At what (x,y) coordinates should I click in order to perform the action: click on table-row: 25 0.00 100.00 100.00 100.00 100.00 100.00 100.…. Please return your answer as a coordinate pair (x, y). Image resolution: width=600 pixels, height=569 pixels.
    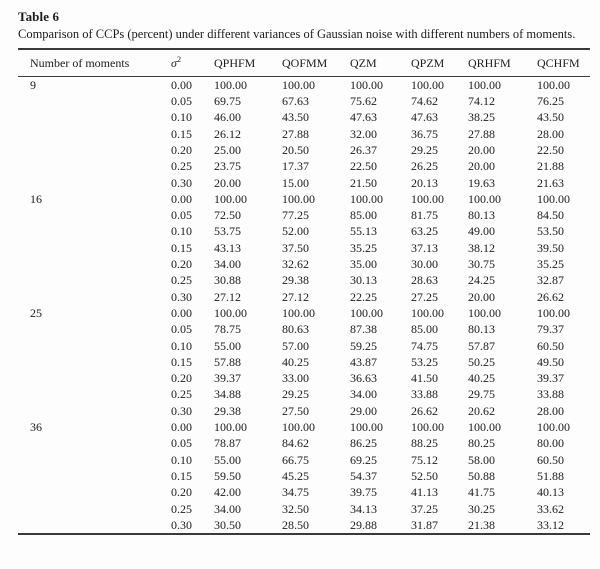
    Looking at the image, I should click on (304, 313).